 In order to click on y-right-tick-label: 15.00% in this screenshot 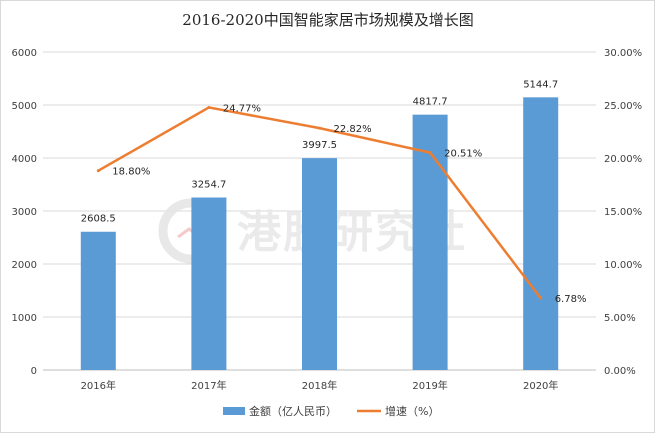, I will do `click(623, 212)`.